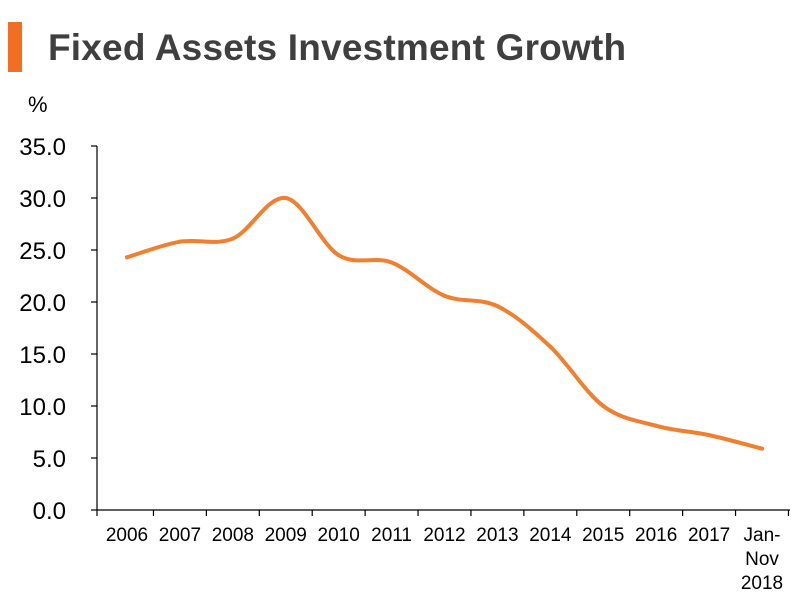 This screenshot has height=608, width=800. I want to click on x-tick-label-line: 2007, so click(180, 535).